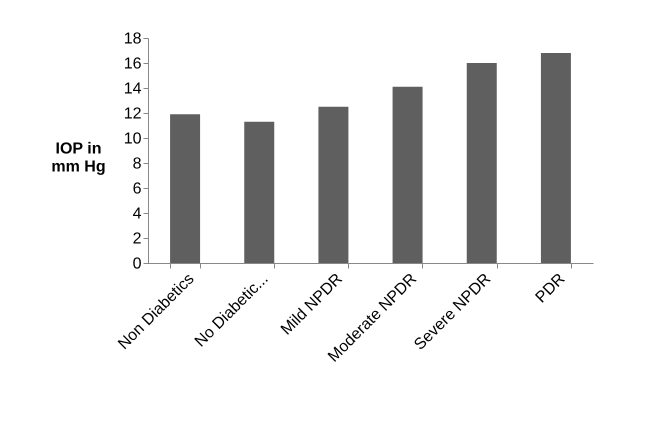  What do you see at coordinates (137, 189) in the screenshot?
I see `y-tick-label: 6` at bounding box center [137, 189].